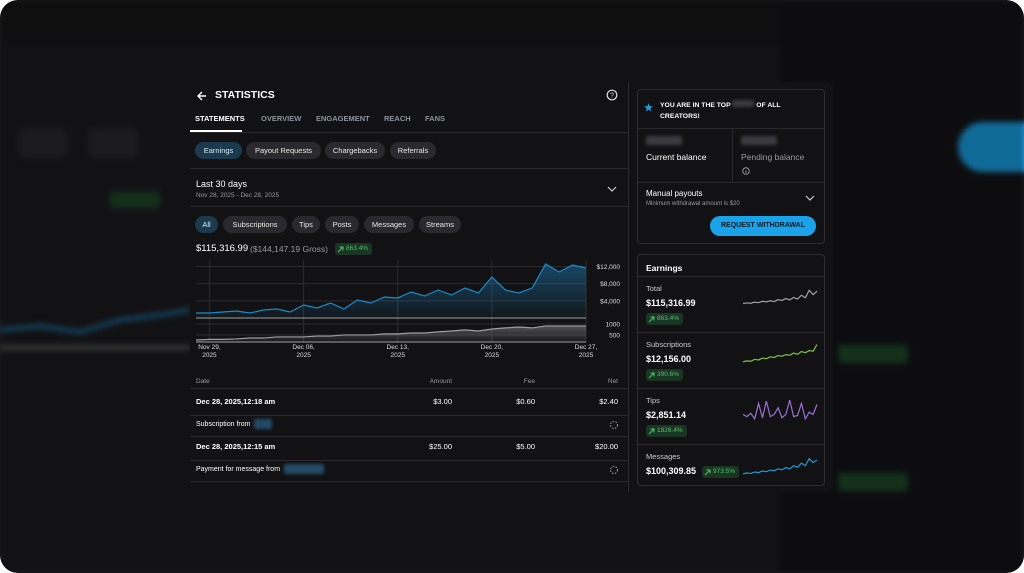  I want to click on filter-chip: Subscriptions, so click(255, 224).